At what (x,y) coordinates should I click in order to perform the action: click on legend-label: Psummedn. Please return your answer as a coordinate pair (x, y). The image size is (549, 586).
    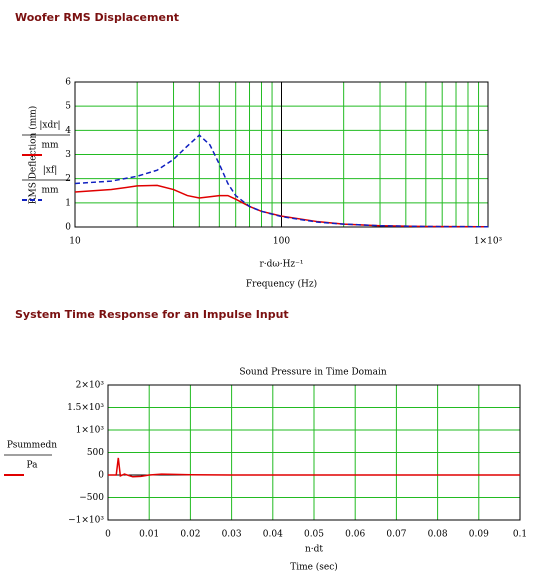
    Looking at the image, I should click on (32, 446).